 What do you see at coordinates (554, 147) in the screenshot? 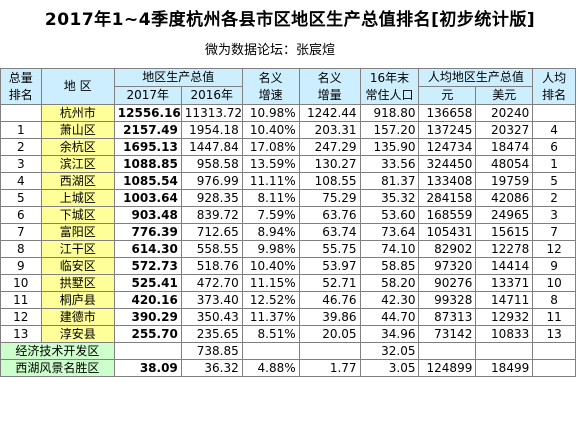
I see `per-capita-rank-cell: 6` at bounding box center [554, 147].